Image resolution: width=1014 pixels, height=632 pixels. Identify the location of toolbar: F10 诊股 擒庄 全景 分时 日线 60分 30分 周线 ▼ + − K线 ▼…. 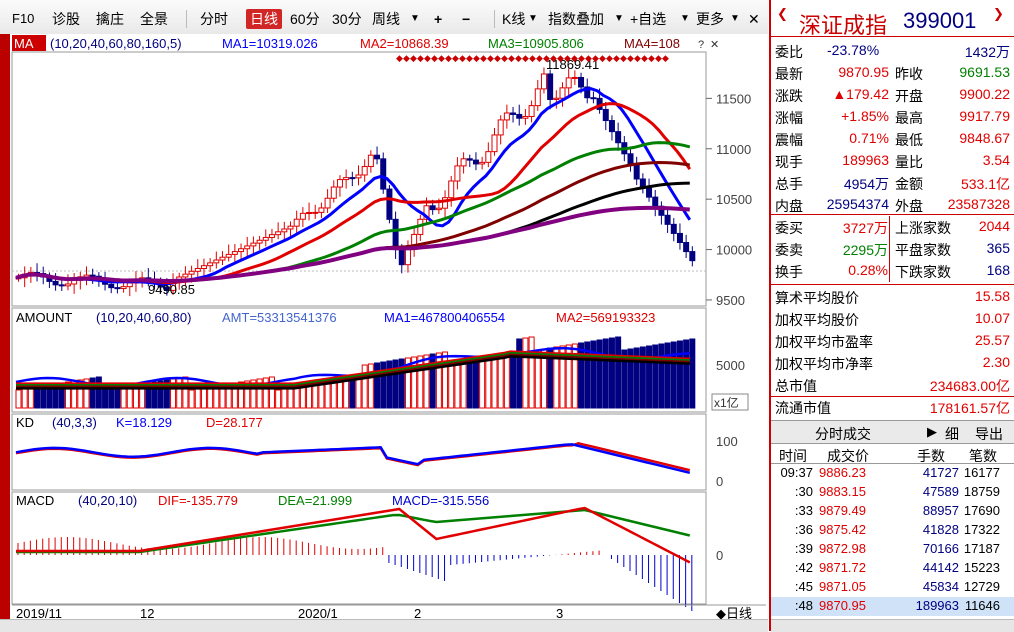
(384, 17).